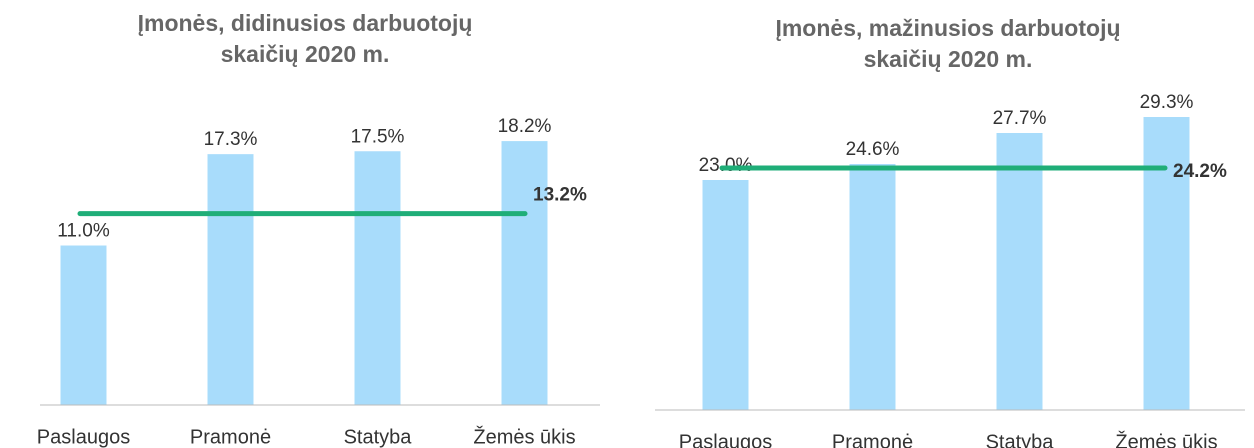 This screenshot has width=1254, height=448. I want to click on chart-title: Įmonės, mažinusios darbuotojų, so click(947, 28).